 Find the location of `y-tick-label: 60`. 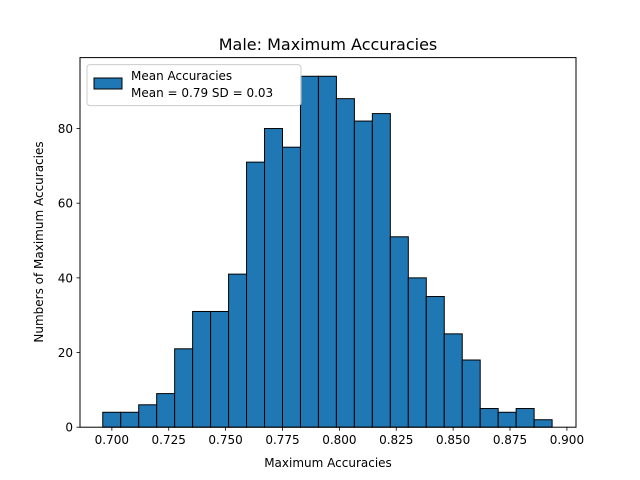

y-tick-label: 60 is located at coordinates (65, 204).